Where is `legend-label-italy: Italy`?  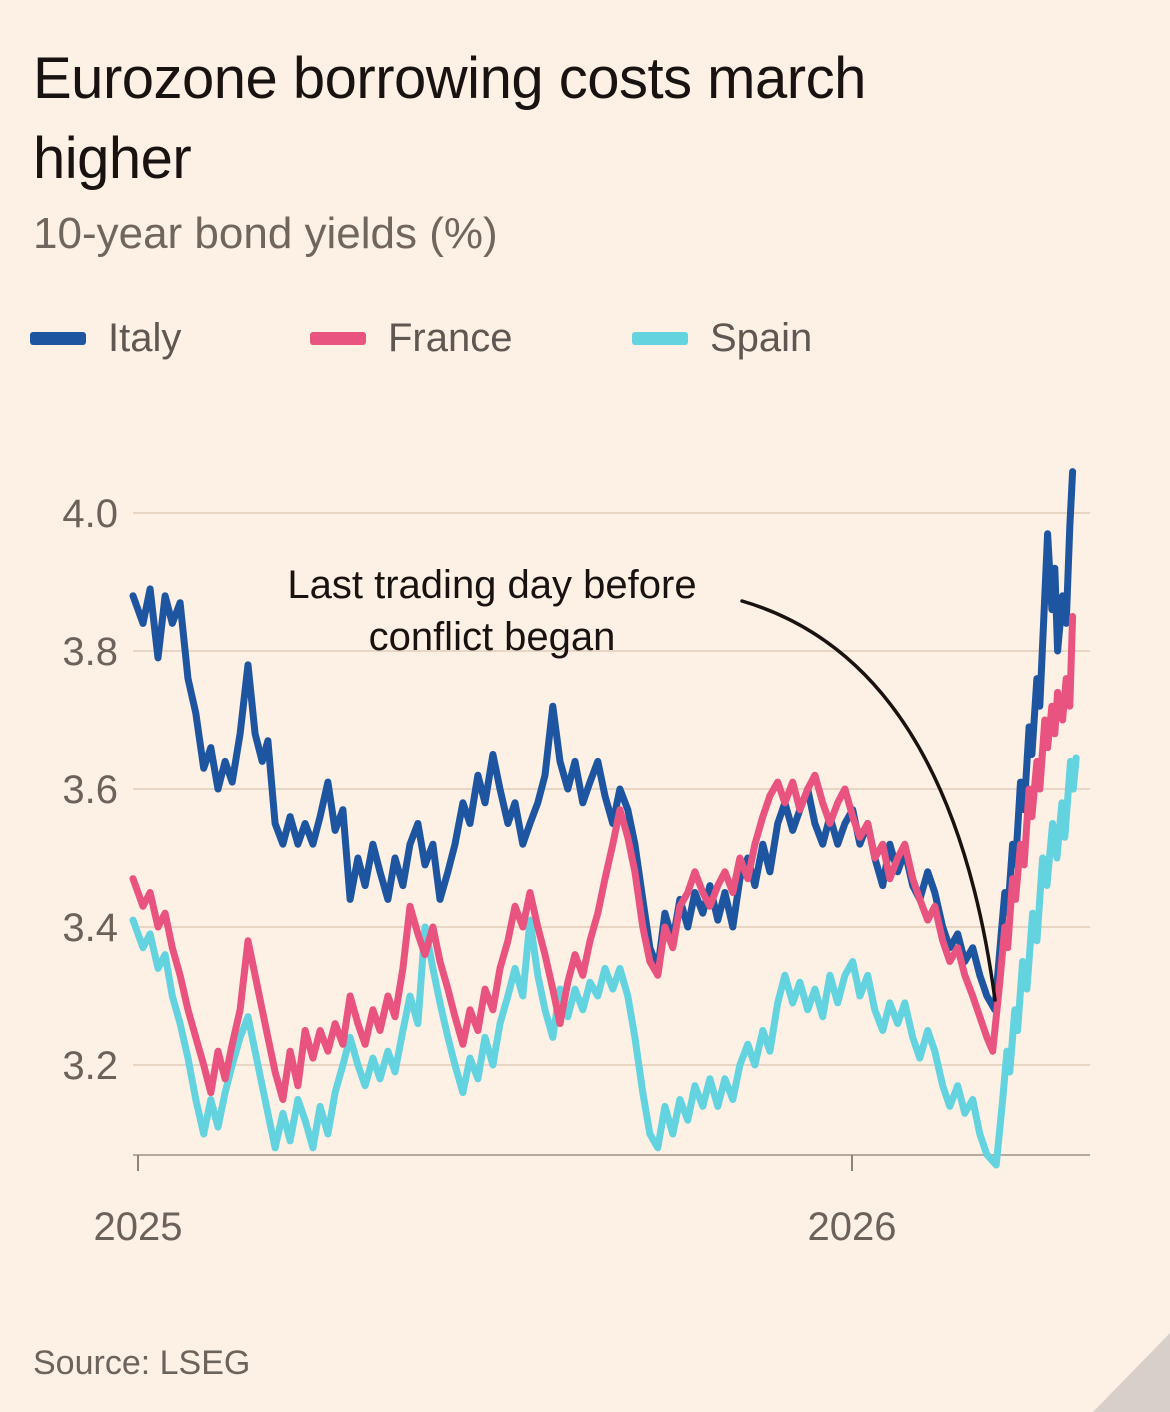 legend-label-italy: Italy is located at coordinates (145, 338).